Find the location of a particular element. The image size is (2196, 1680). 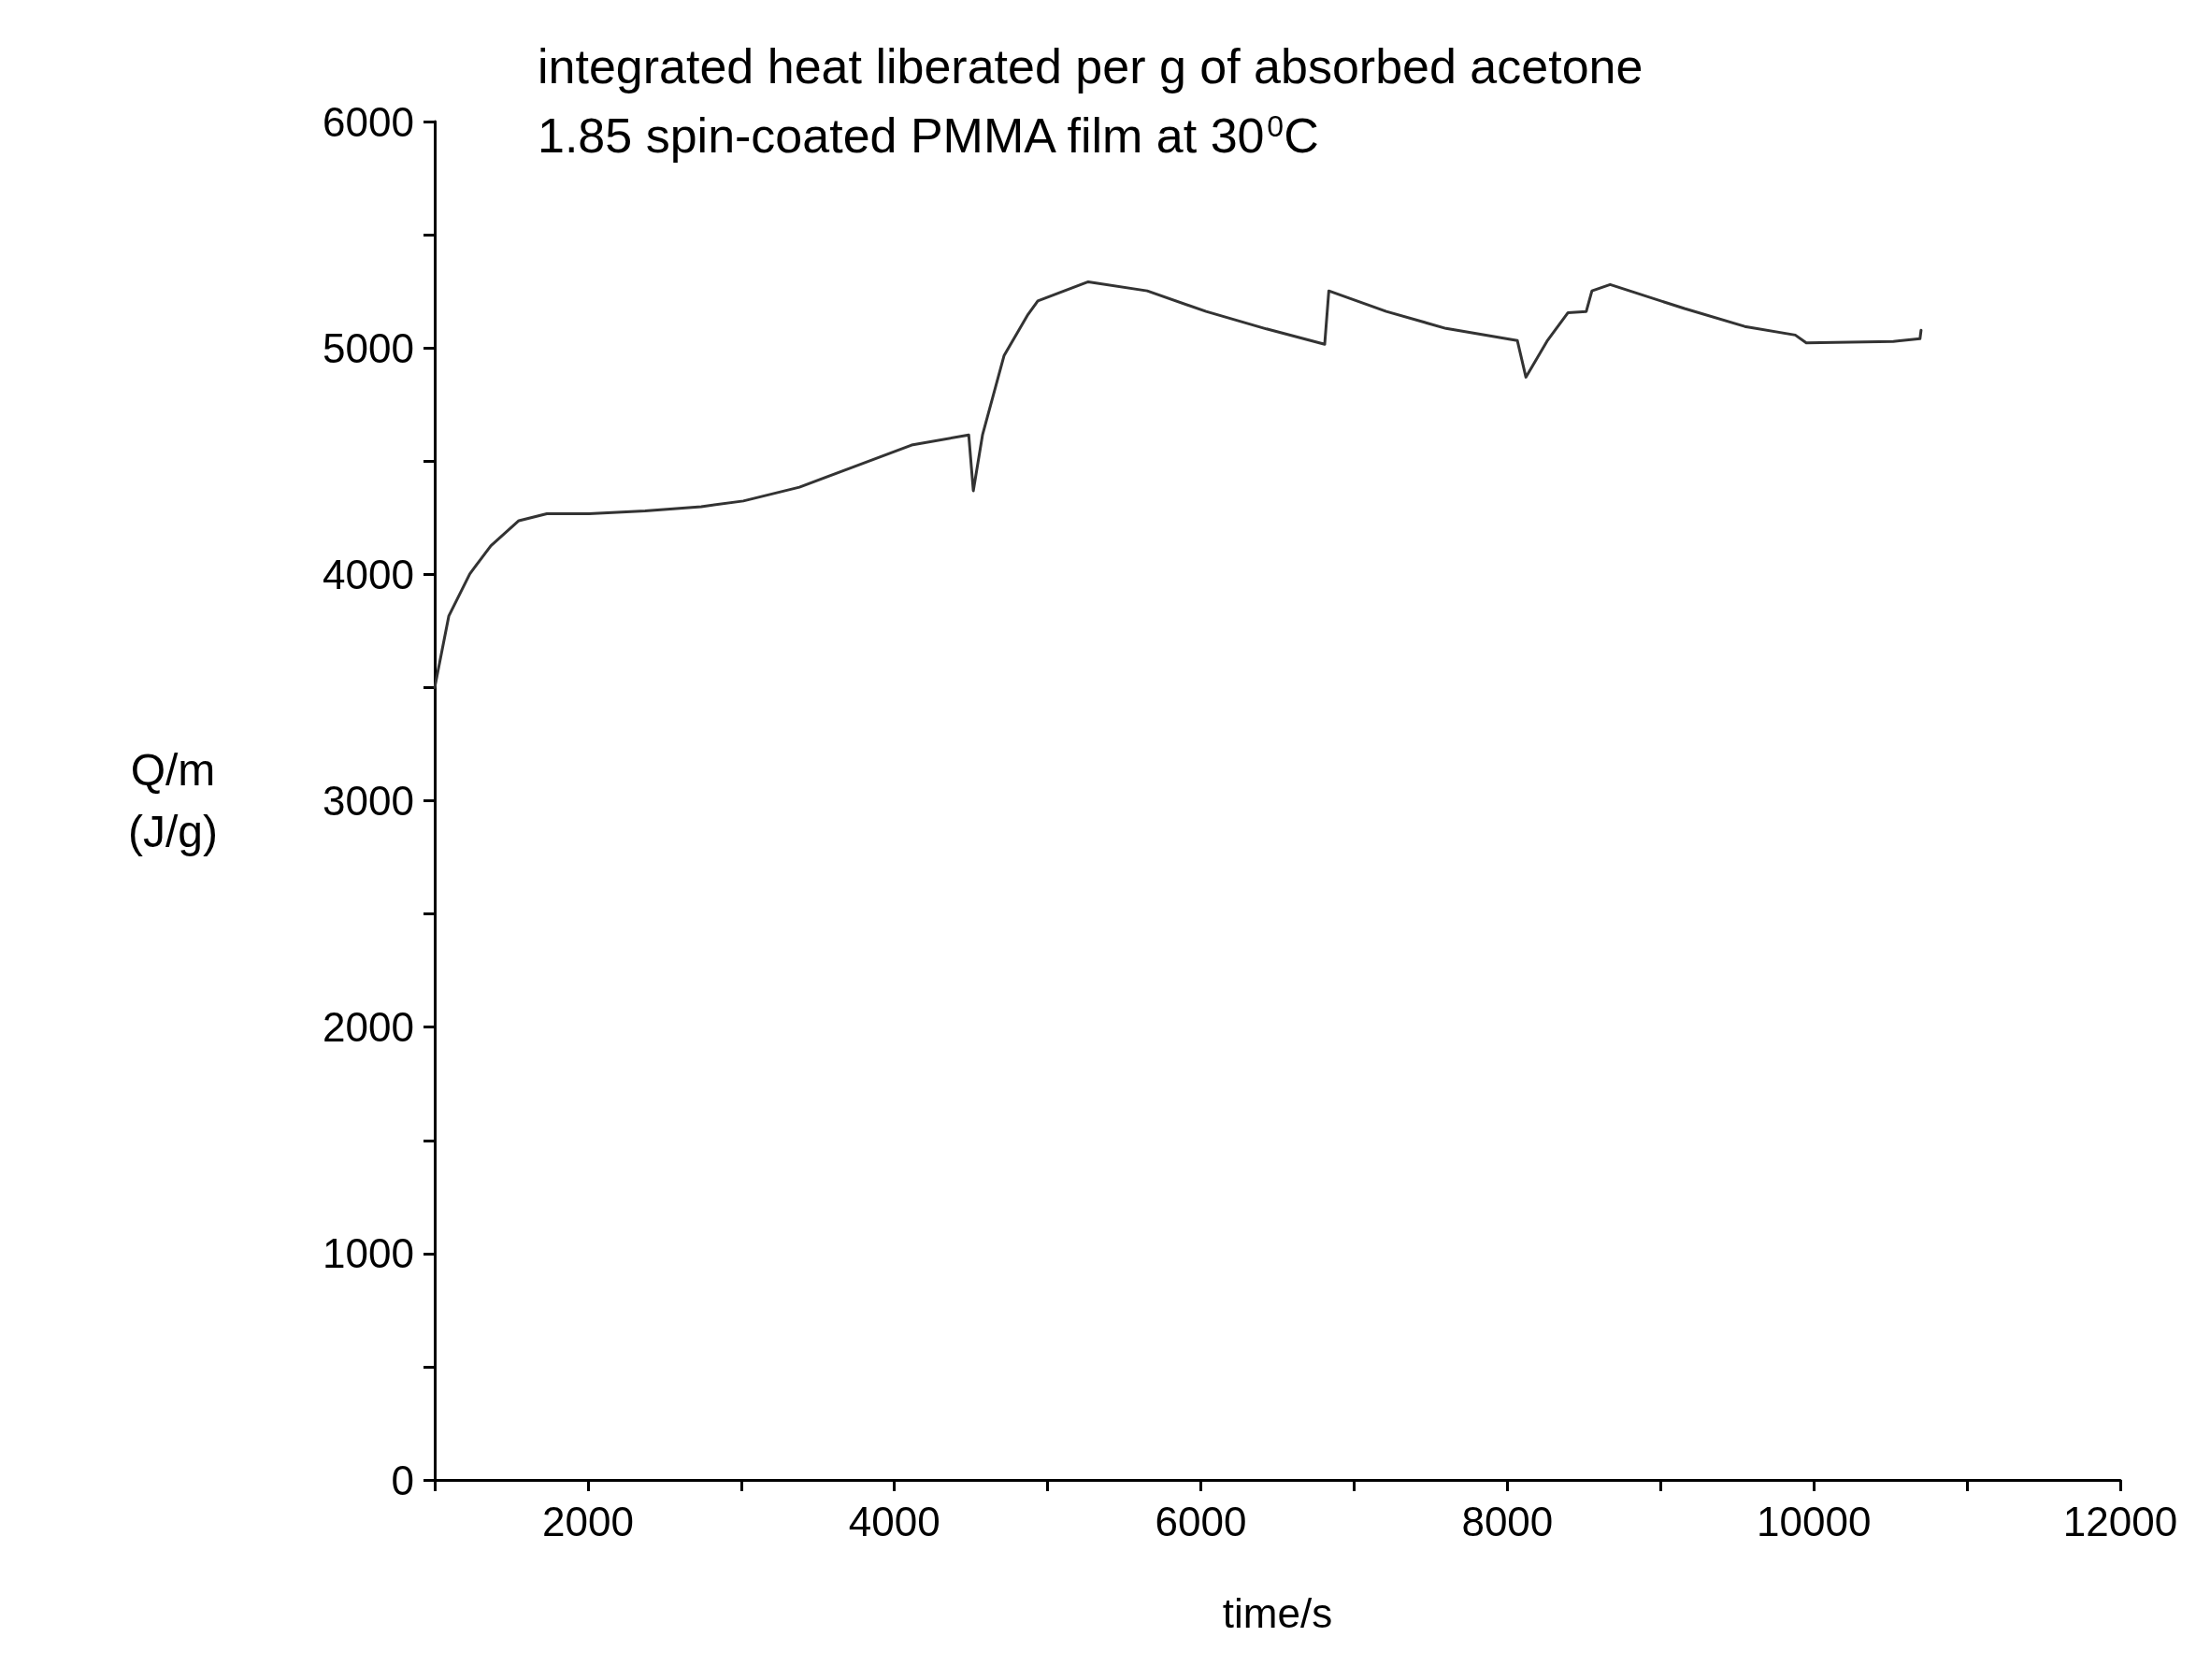

y-tick-label: 4000 is located at coordinates (368, 574).